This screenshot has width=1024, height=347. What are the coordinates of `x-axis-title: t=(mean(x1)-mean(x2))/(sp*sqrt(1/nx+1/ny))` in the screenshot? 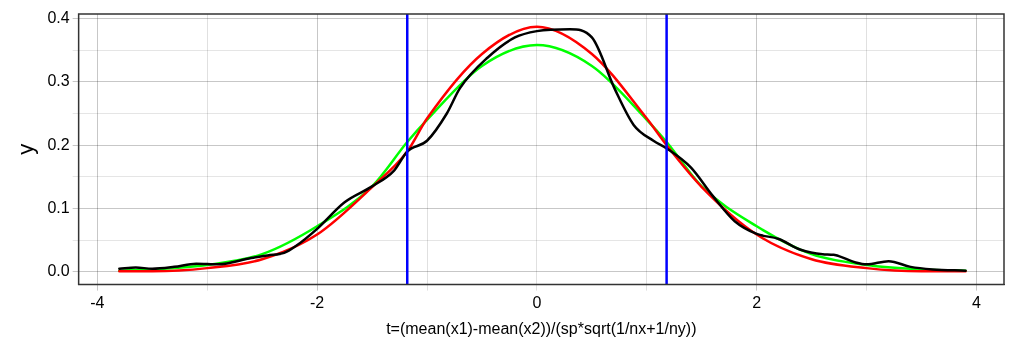 It's located at (541, 328).